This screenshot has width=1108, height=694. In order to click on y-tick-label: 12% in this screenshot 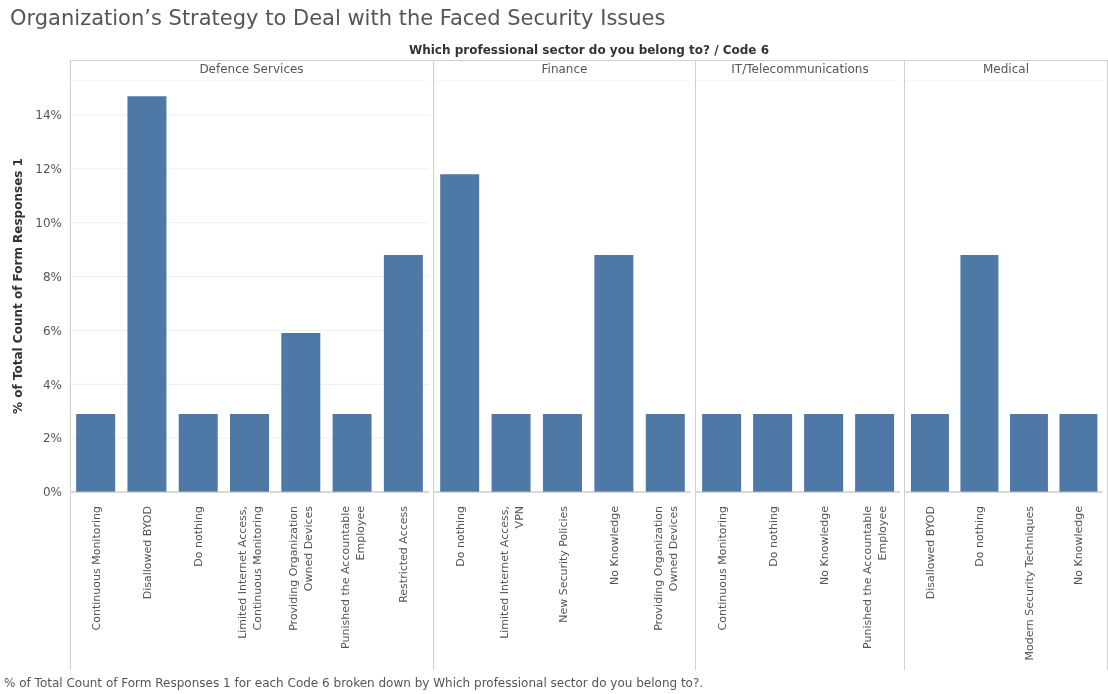, I will do `click(48, 169)`.